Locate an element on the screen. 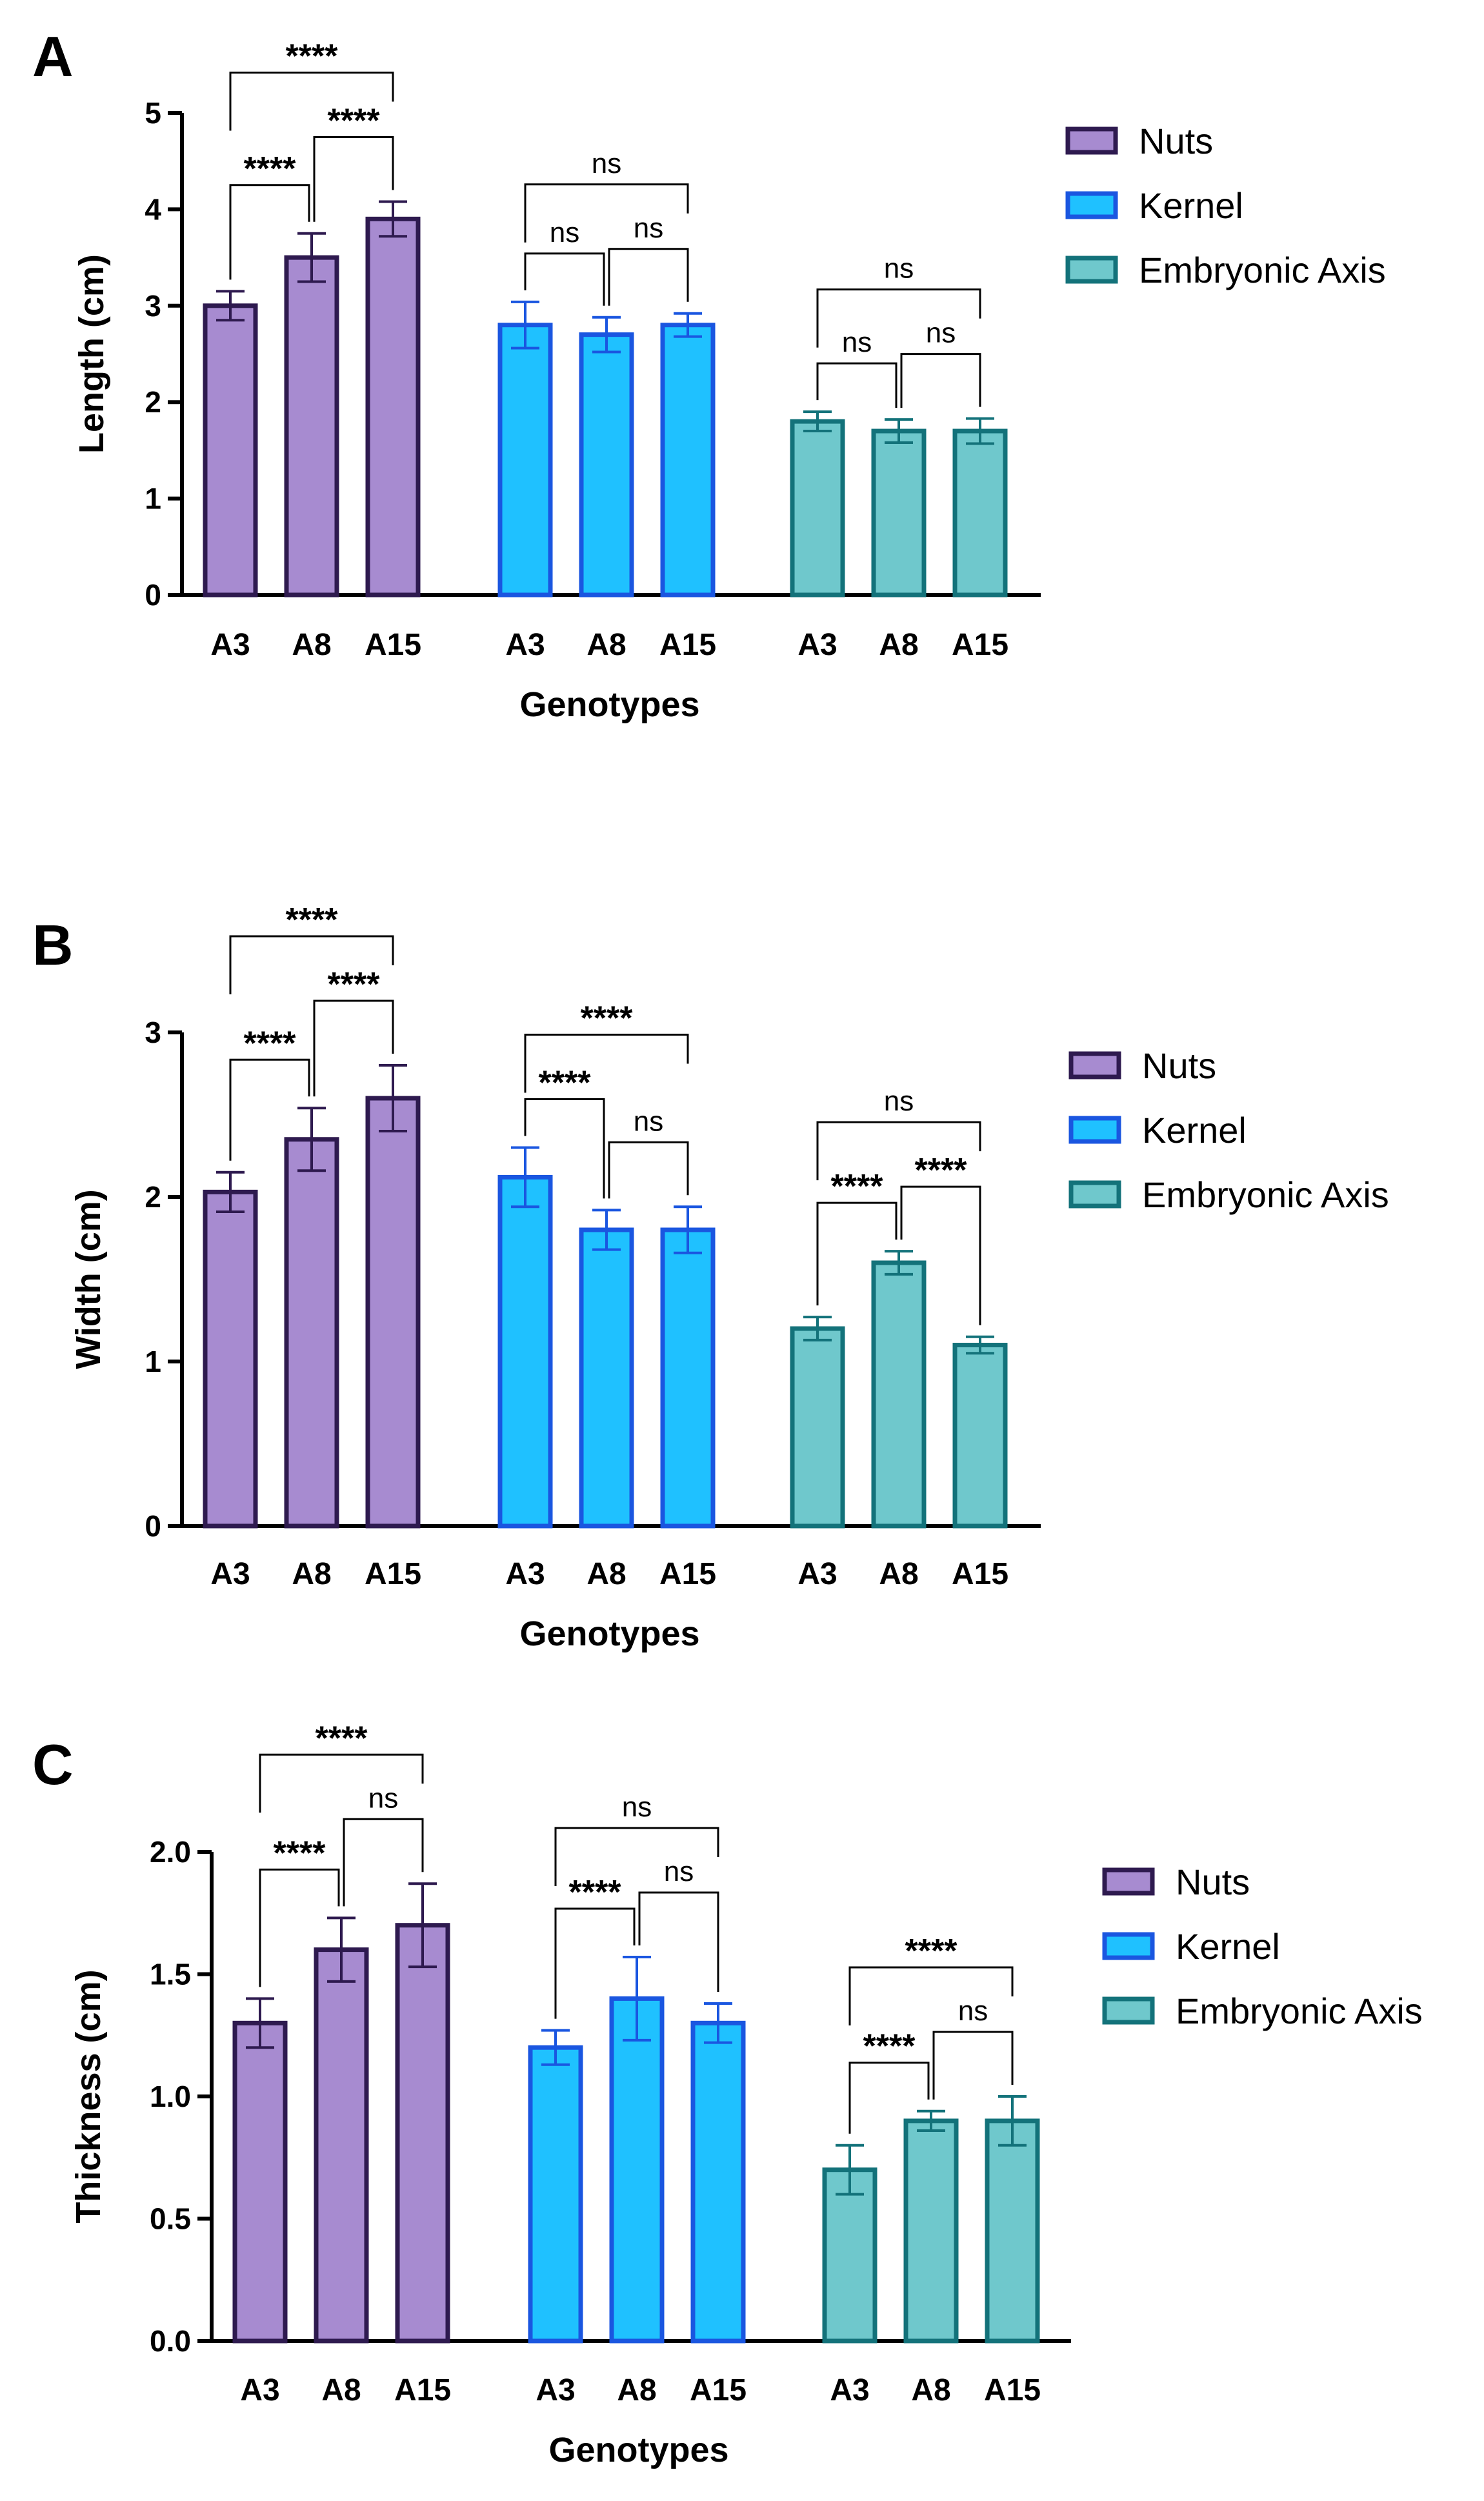 The height and width of the screenshot is (2501, 1484). legend: Nuts Kernel Embryonic Axis is located at coordinates (1225, 205).